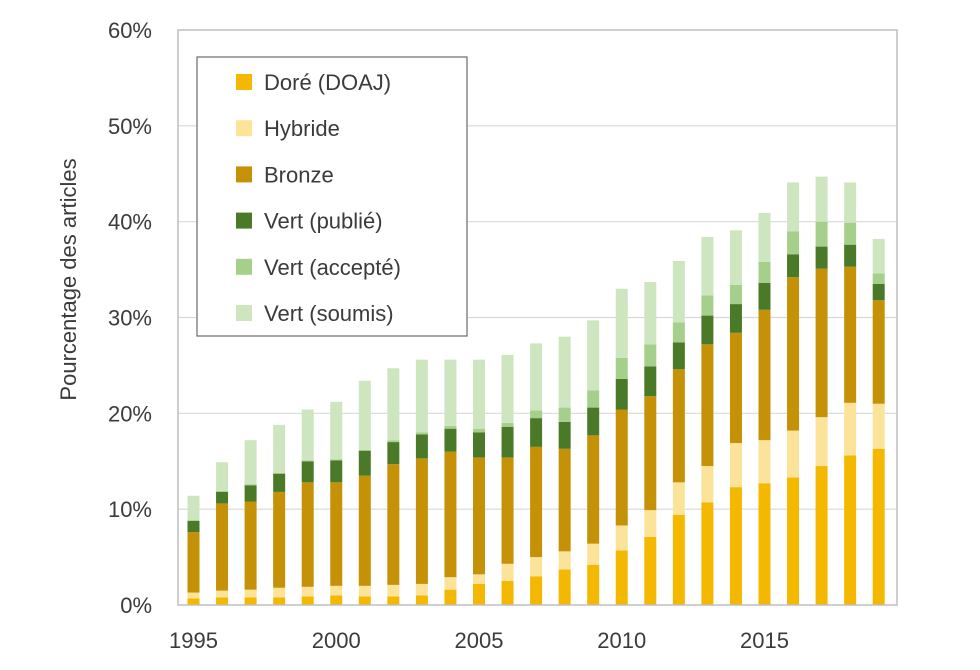 The width and height of the screenshot is (980, 670). Describe the element at coordinates (450, 482) in the screenshot. I see `bar-stack-2004` at that location.